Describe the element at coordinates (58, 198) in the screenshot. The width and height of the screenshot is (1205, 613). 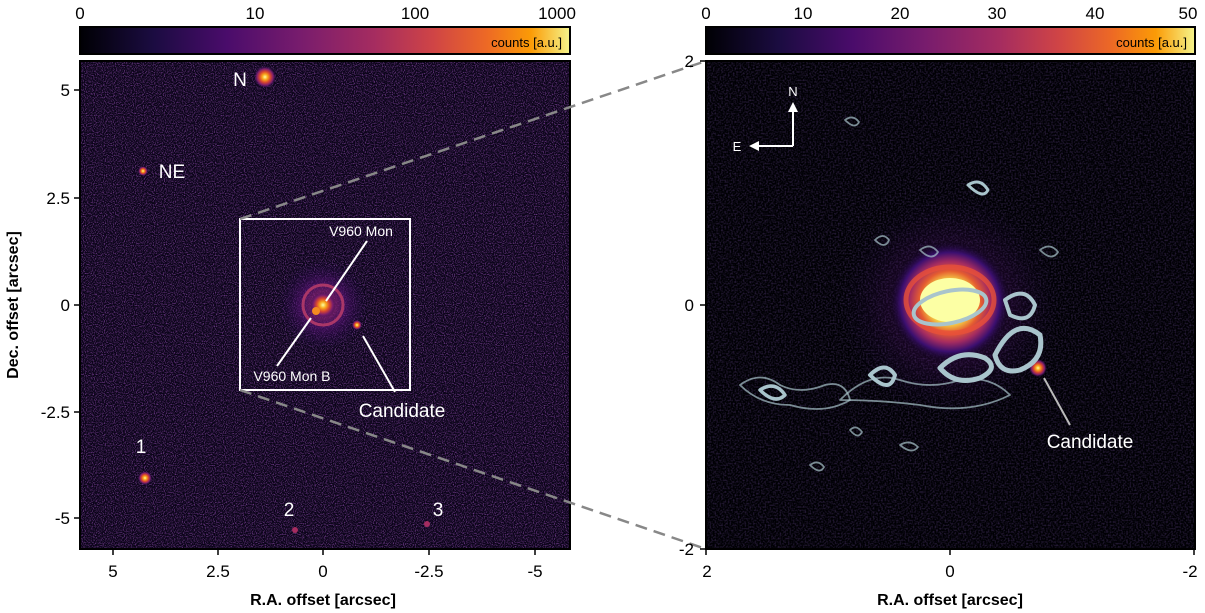
I see `y-tick: 2.5` at that location.